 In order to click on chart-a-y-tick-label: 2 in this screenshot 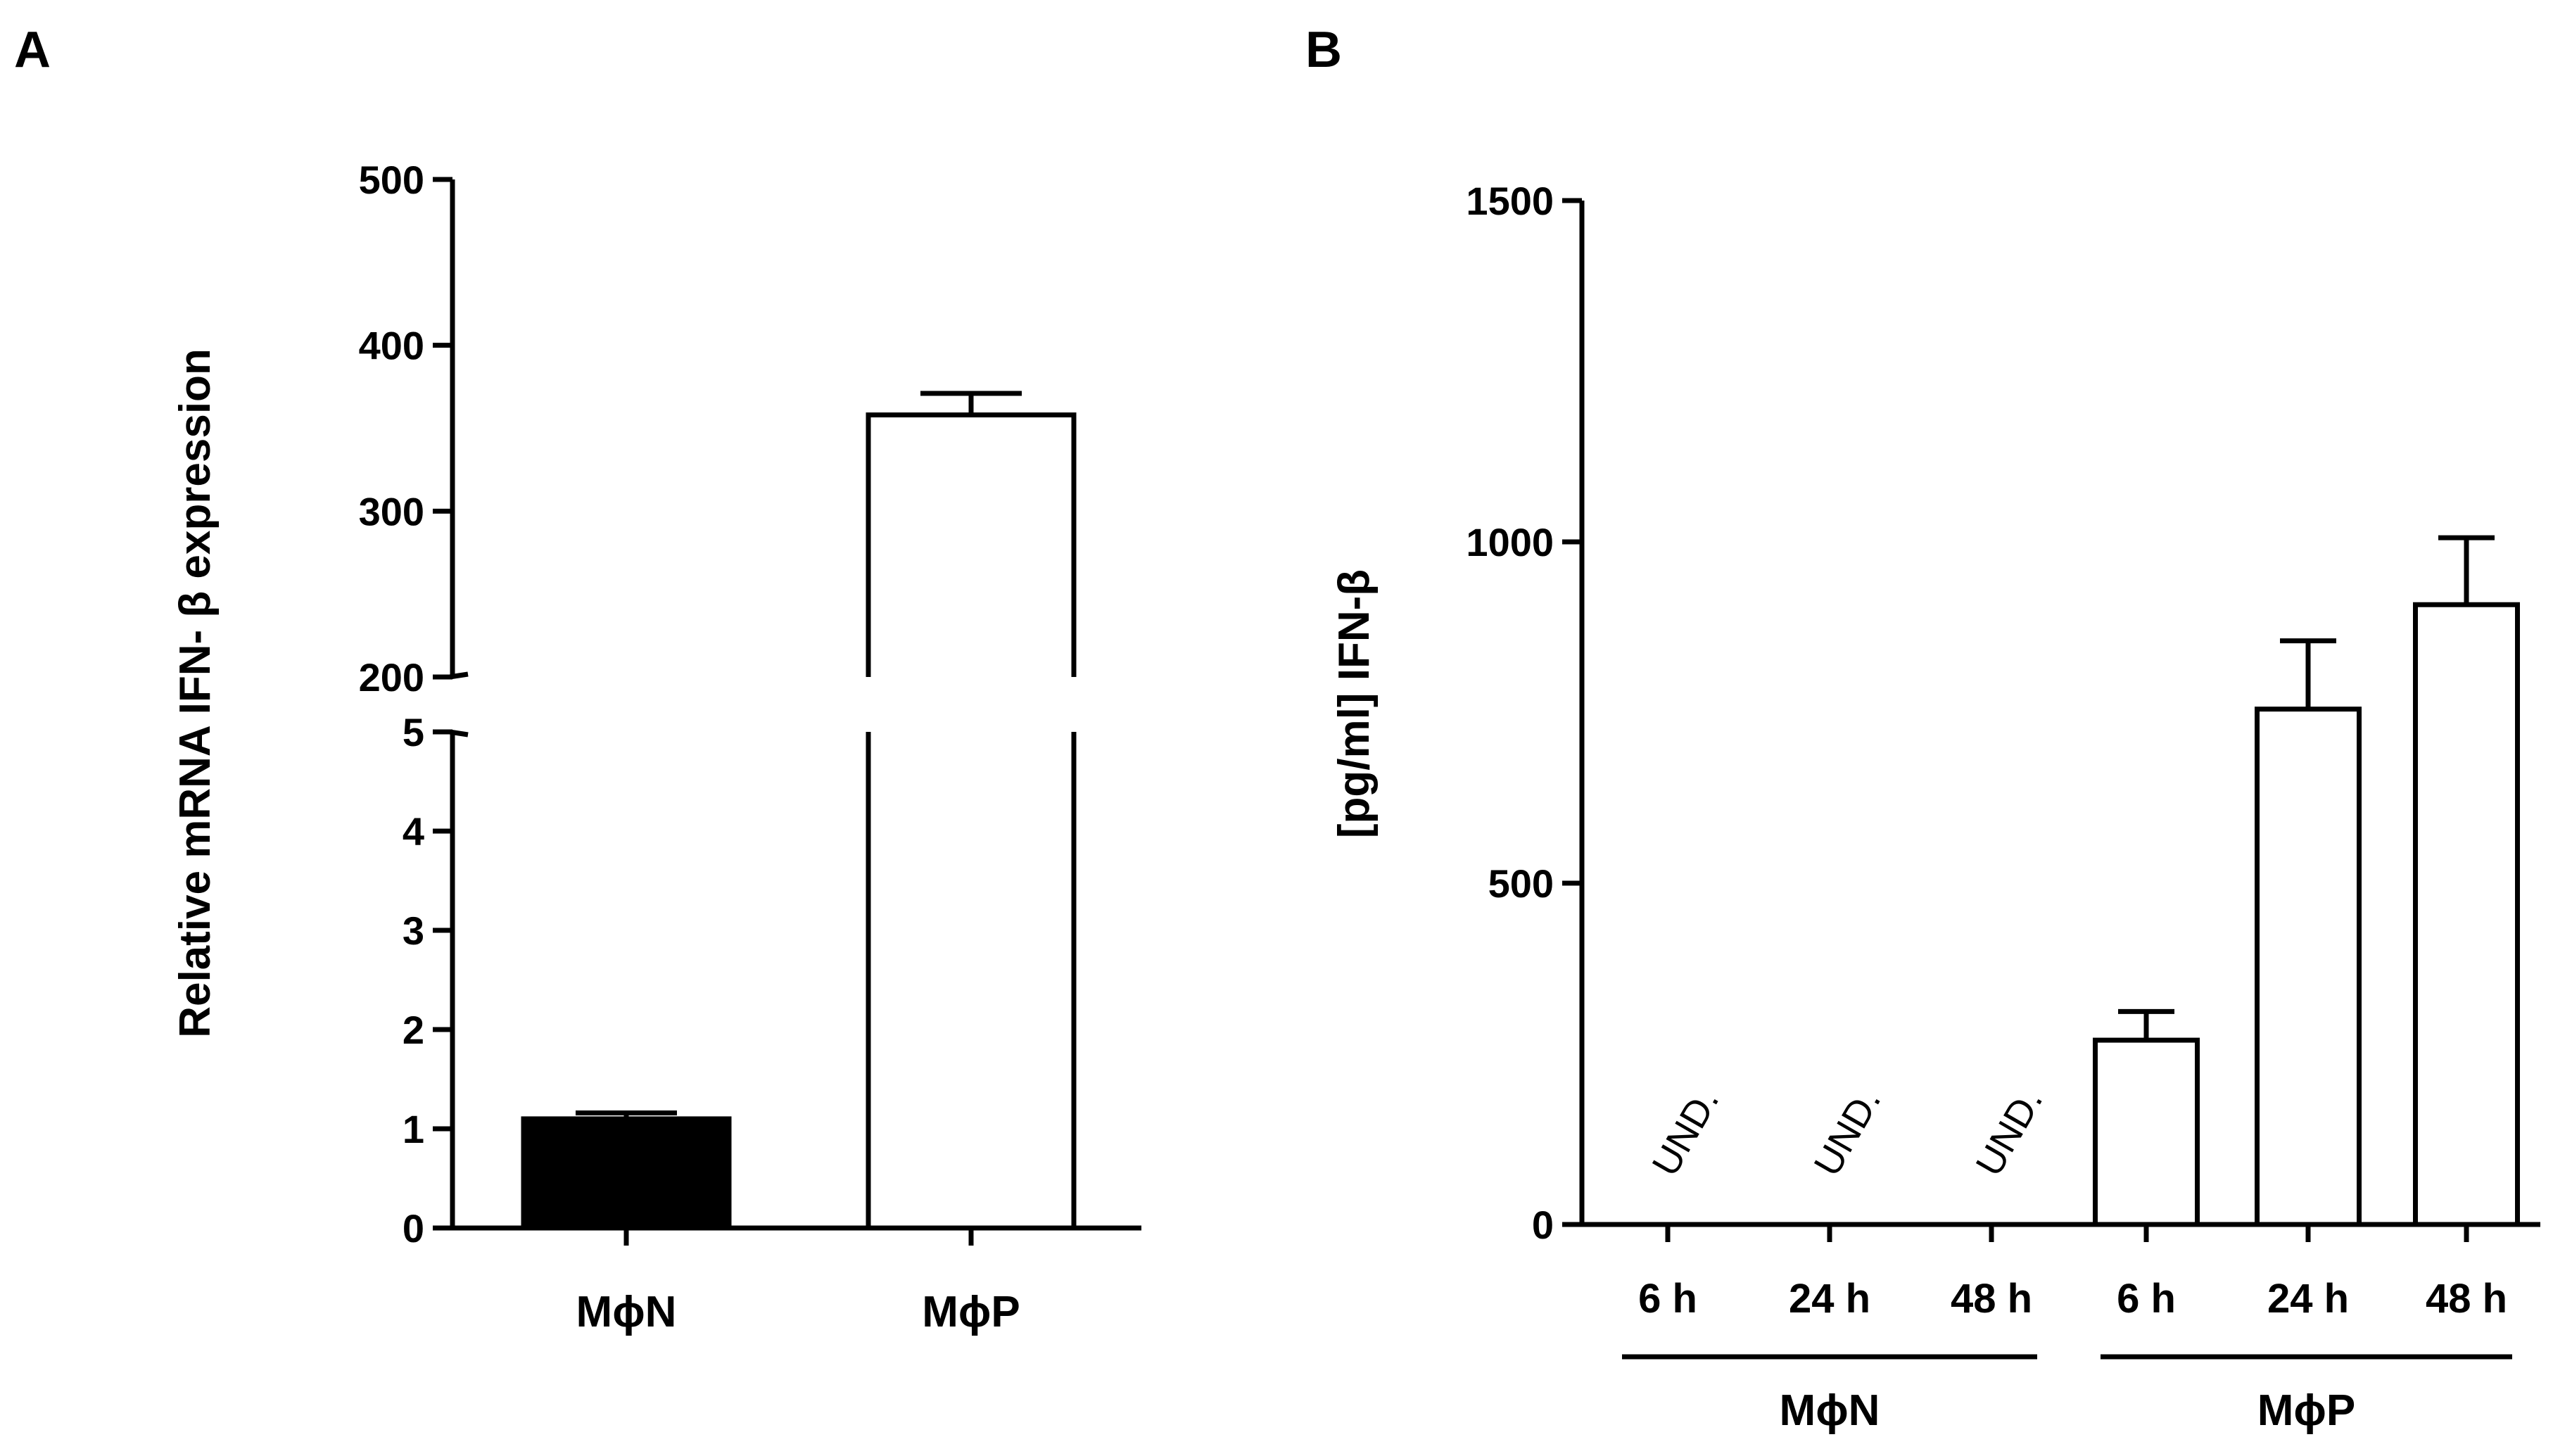, I will do `click(413, 1030)`.